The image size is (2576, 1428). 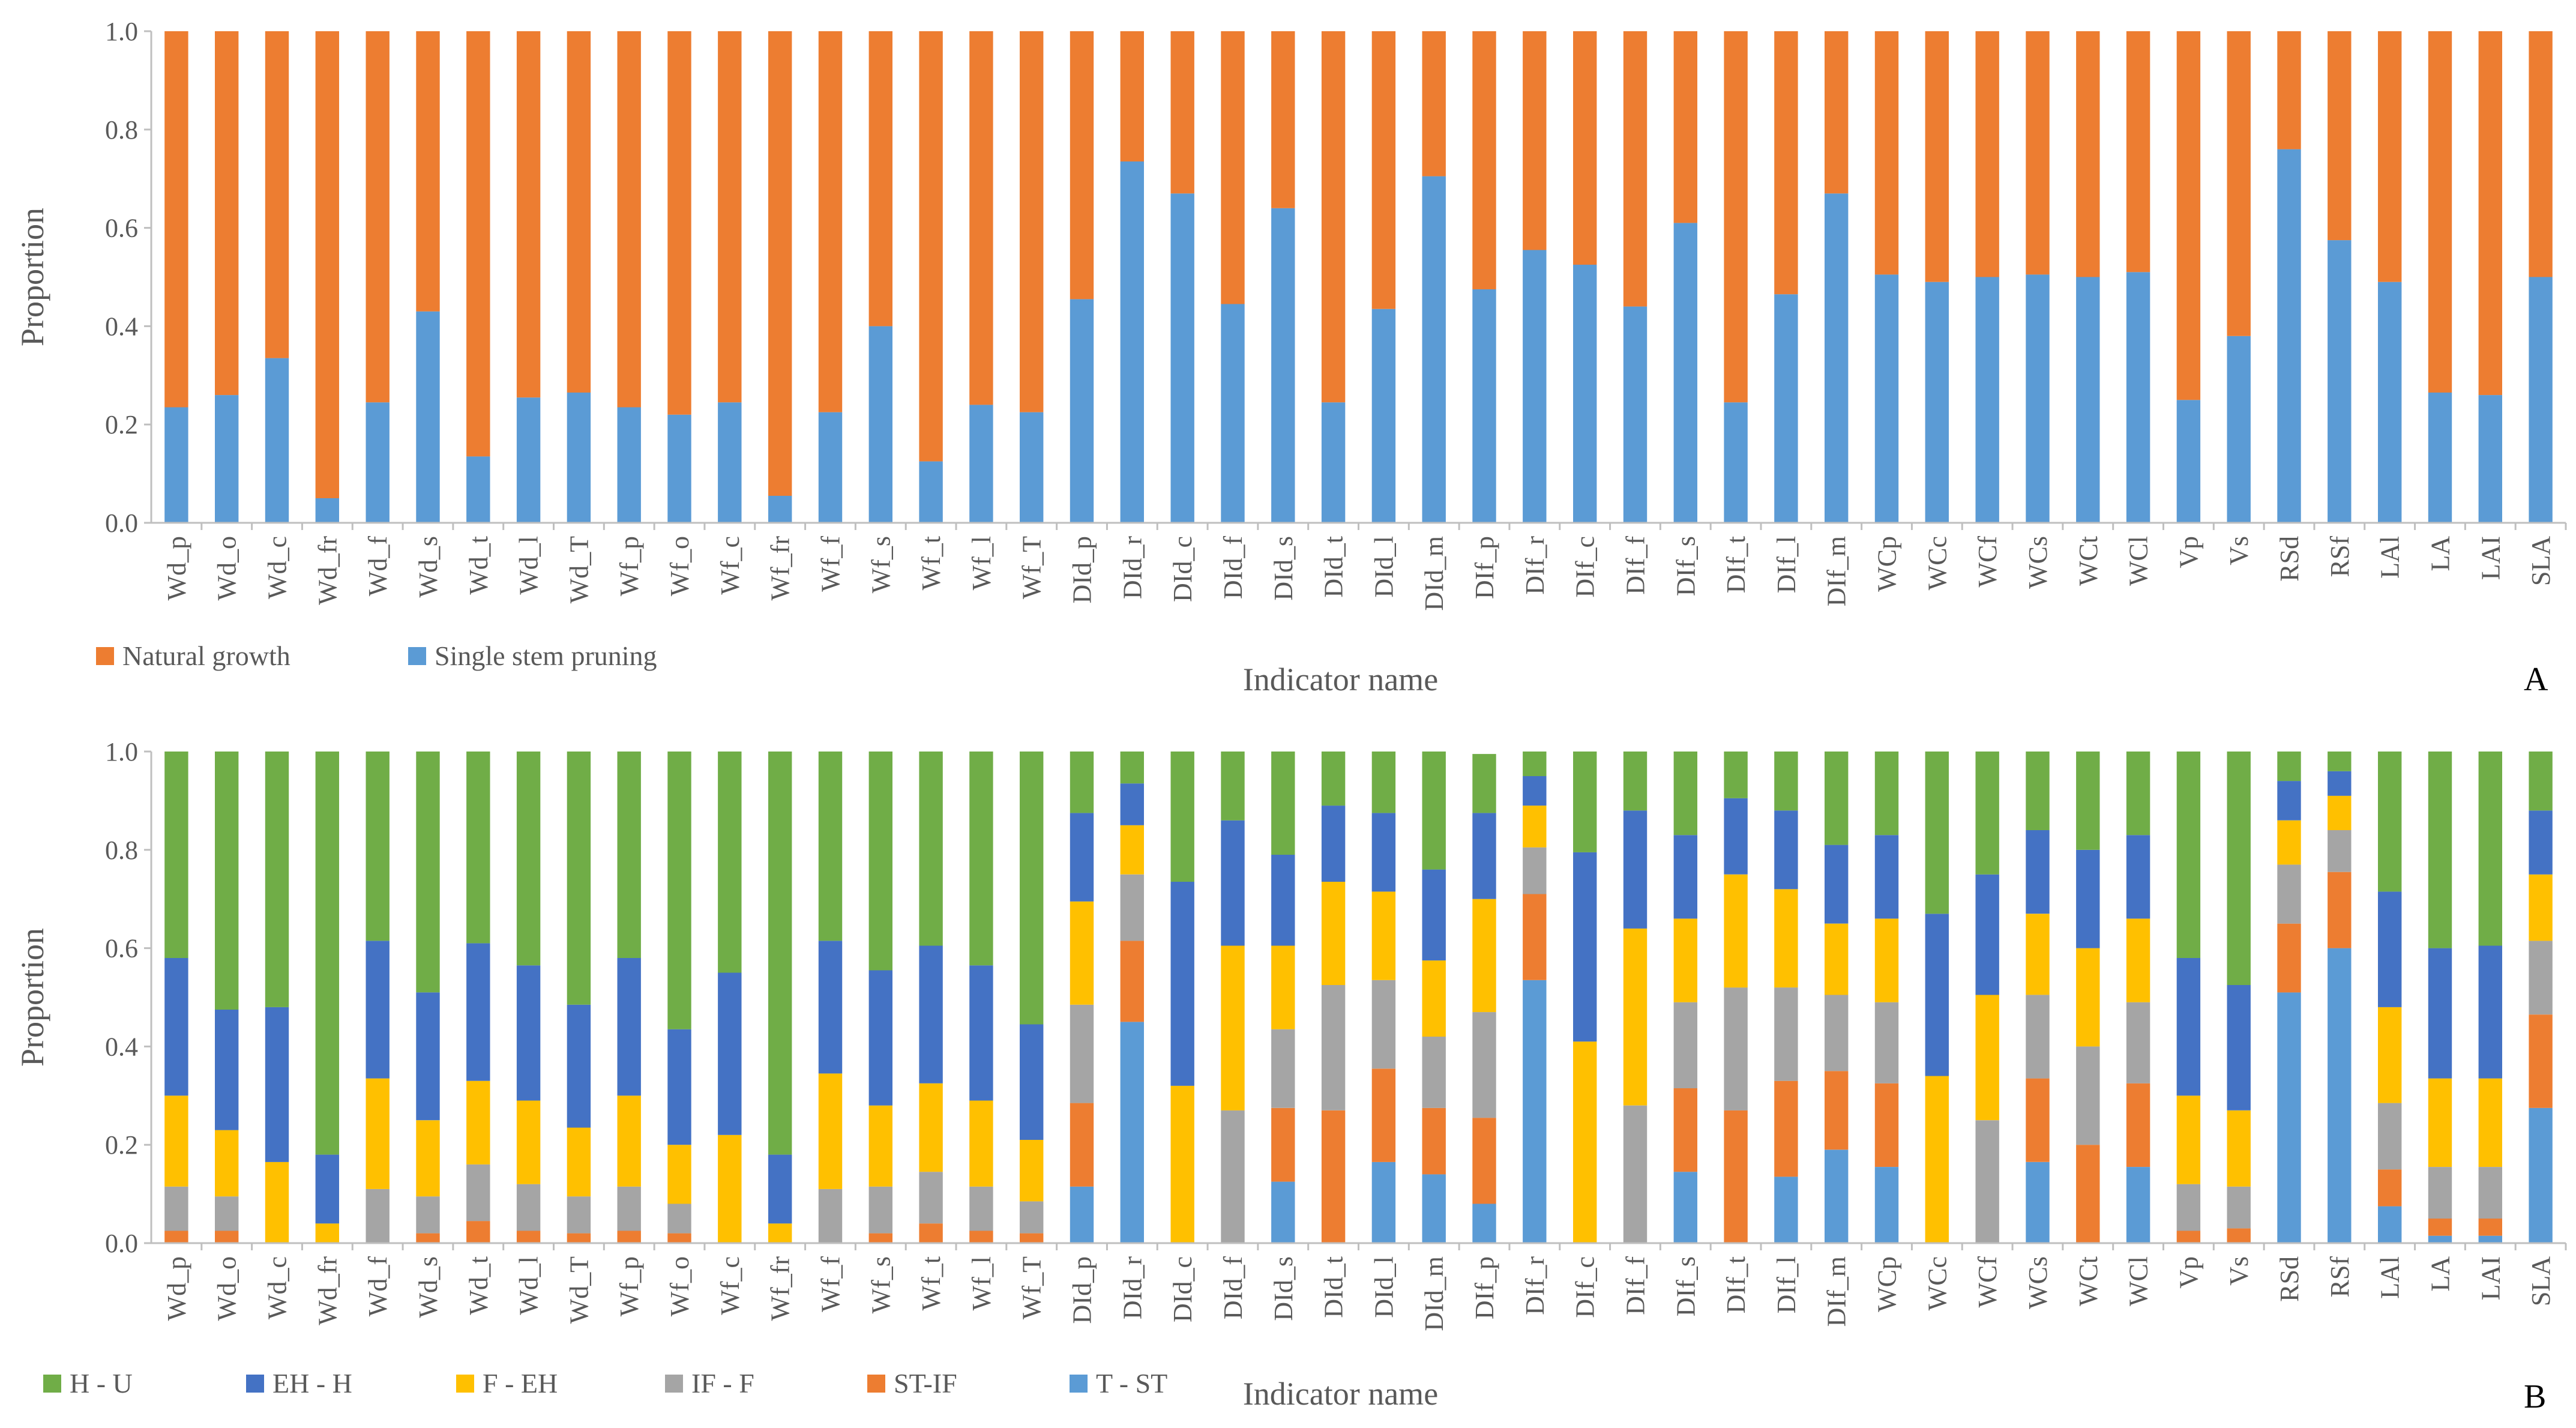 What do you see at coordinates (121, 949) in the screenshot?
I see `y-tick-label: 0.6` at bounding box center [121, 949].